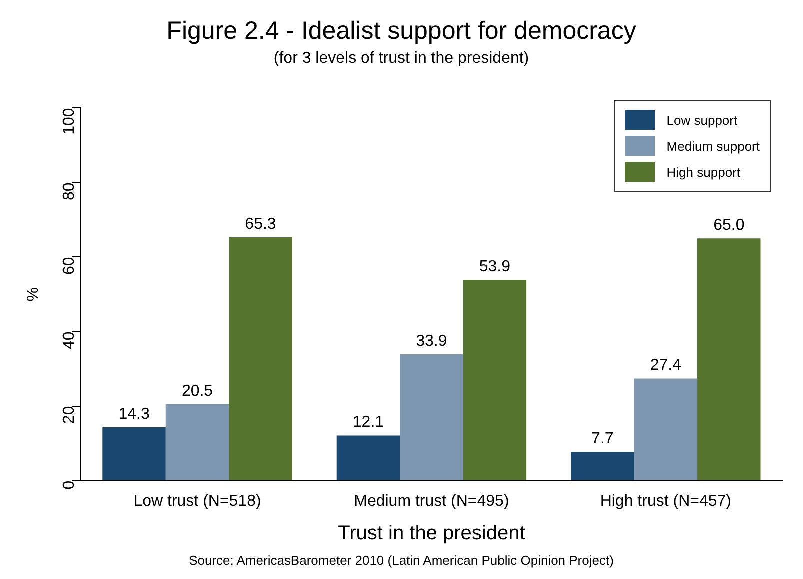 The image size is (803, 579). Describe the element at coordinates (69, 415) in the screenshot. I see `y-tick-label: 20` at that location.